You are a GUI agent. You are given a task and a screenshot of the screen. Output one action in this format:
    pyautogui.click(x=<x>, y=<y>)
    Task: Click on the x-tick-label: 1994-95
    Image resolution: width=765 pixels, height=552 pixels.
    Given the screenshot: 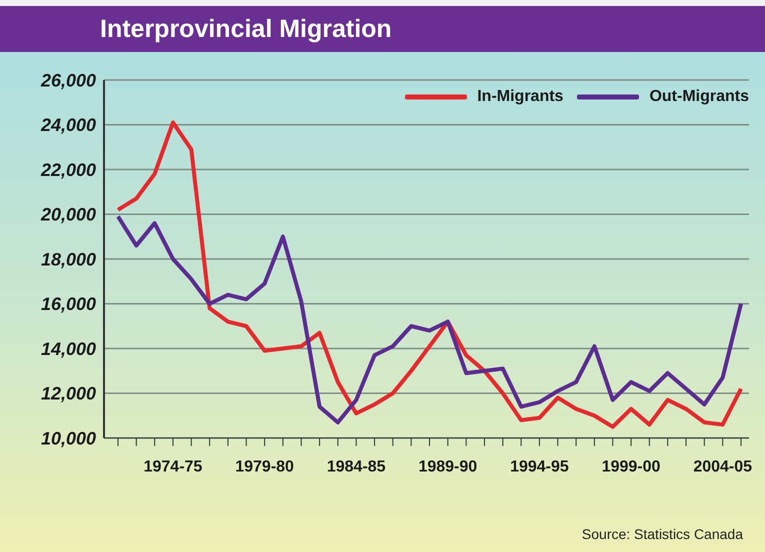 What is the action you would take?
    pyautogui.click(x=539, y=467)
    